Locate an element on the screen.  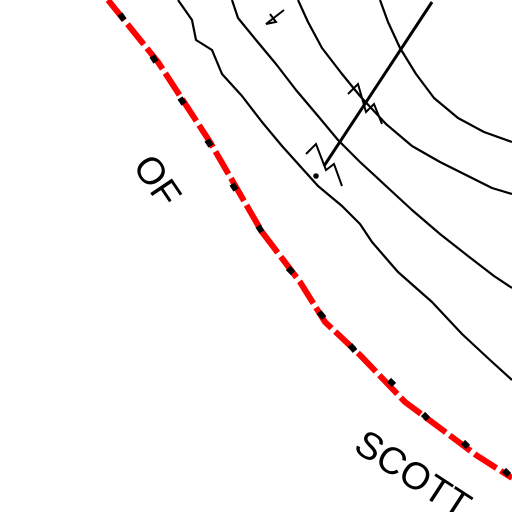
break-symbols is located at coordinates (324, 98).